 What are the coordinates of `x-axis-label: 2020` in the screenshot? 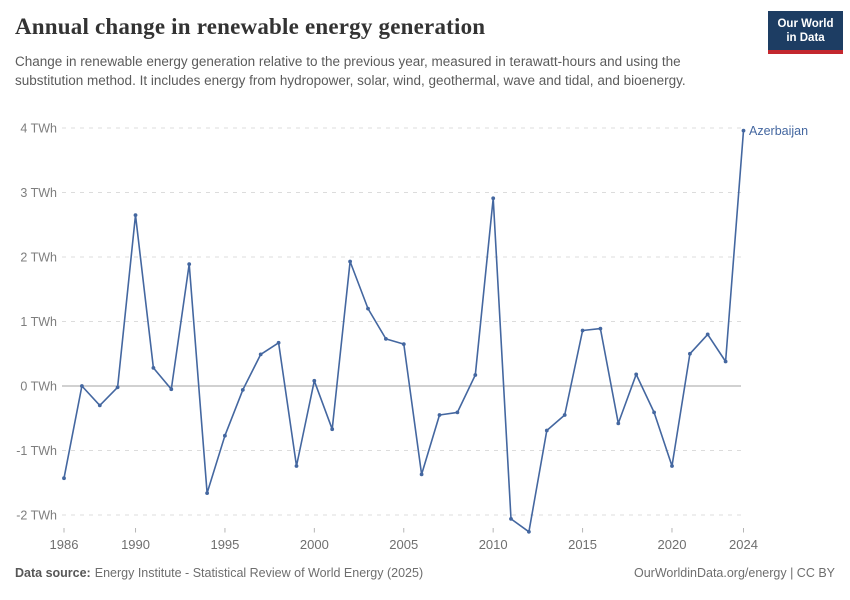 It's located at (672, 544).